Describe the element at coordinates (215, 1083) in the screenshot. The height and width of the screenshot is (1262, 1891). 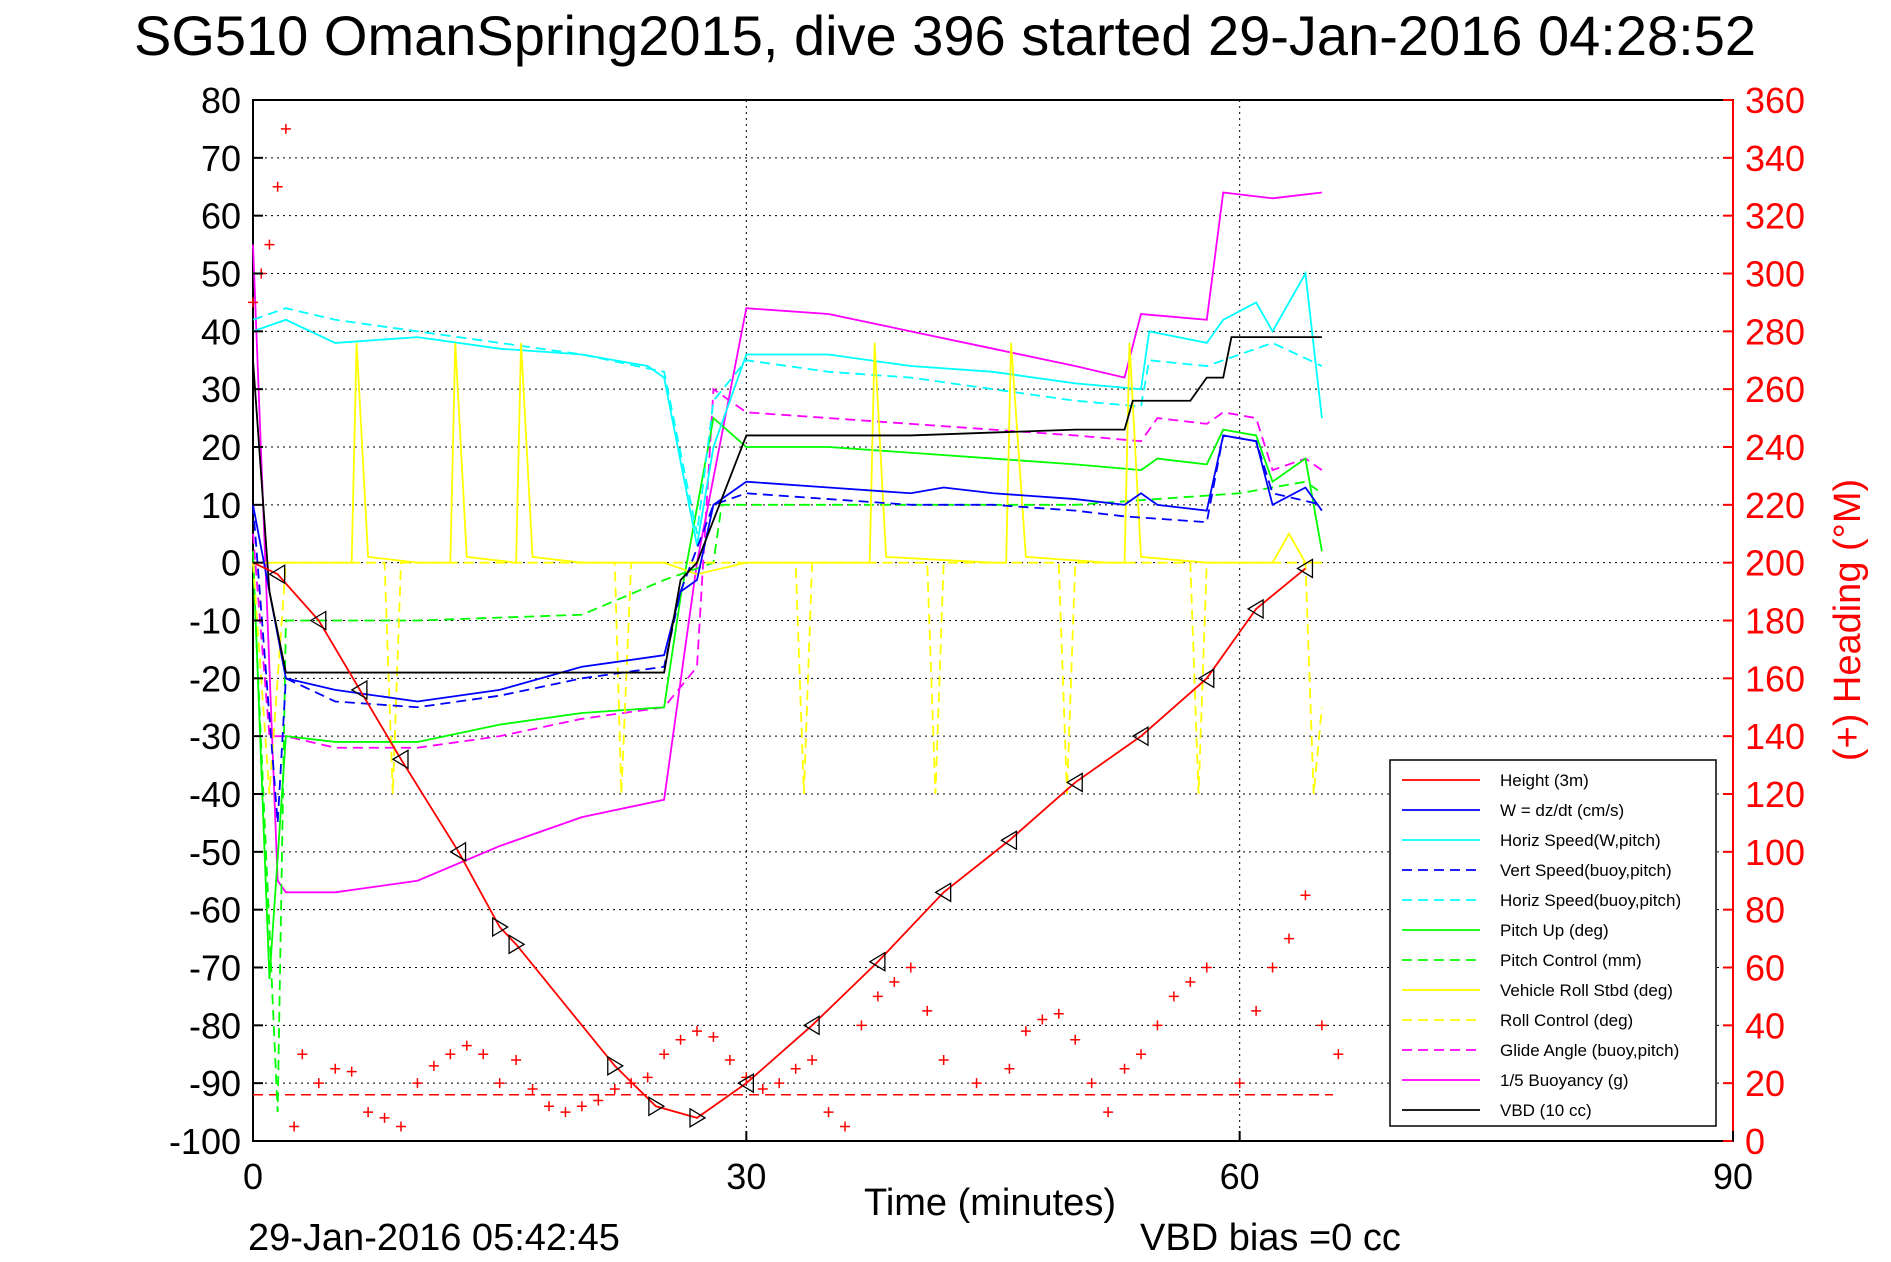
I see `y-tick-label: -90` at that location.